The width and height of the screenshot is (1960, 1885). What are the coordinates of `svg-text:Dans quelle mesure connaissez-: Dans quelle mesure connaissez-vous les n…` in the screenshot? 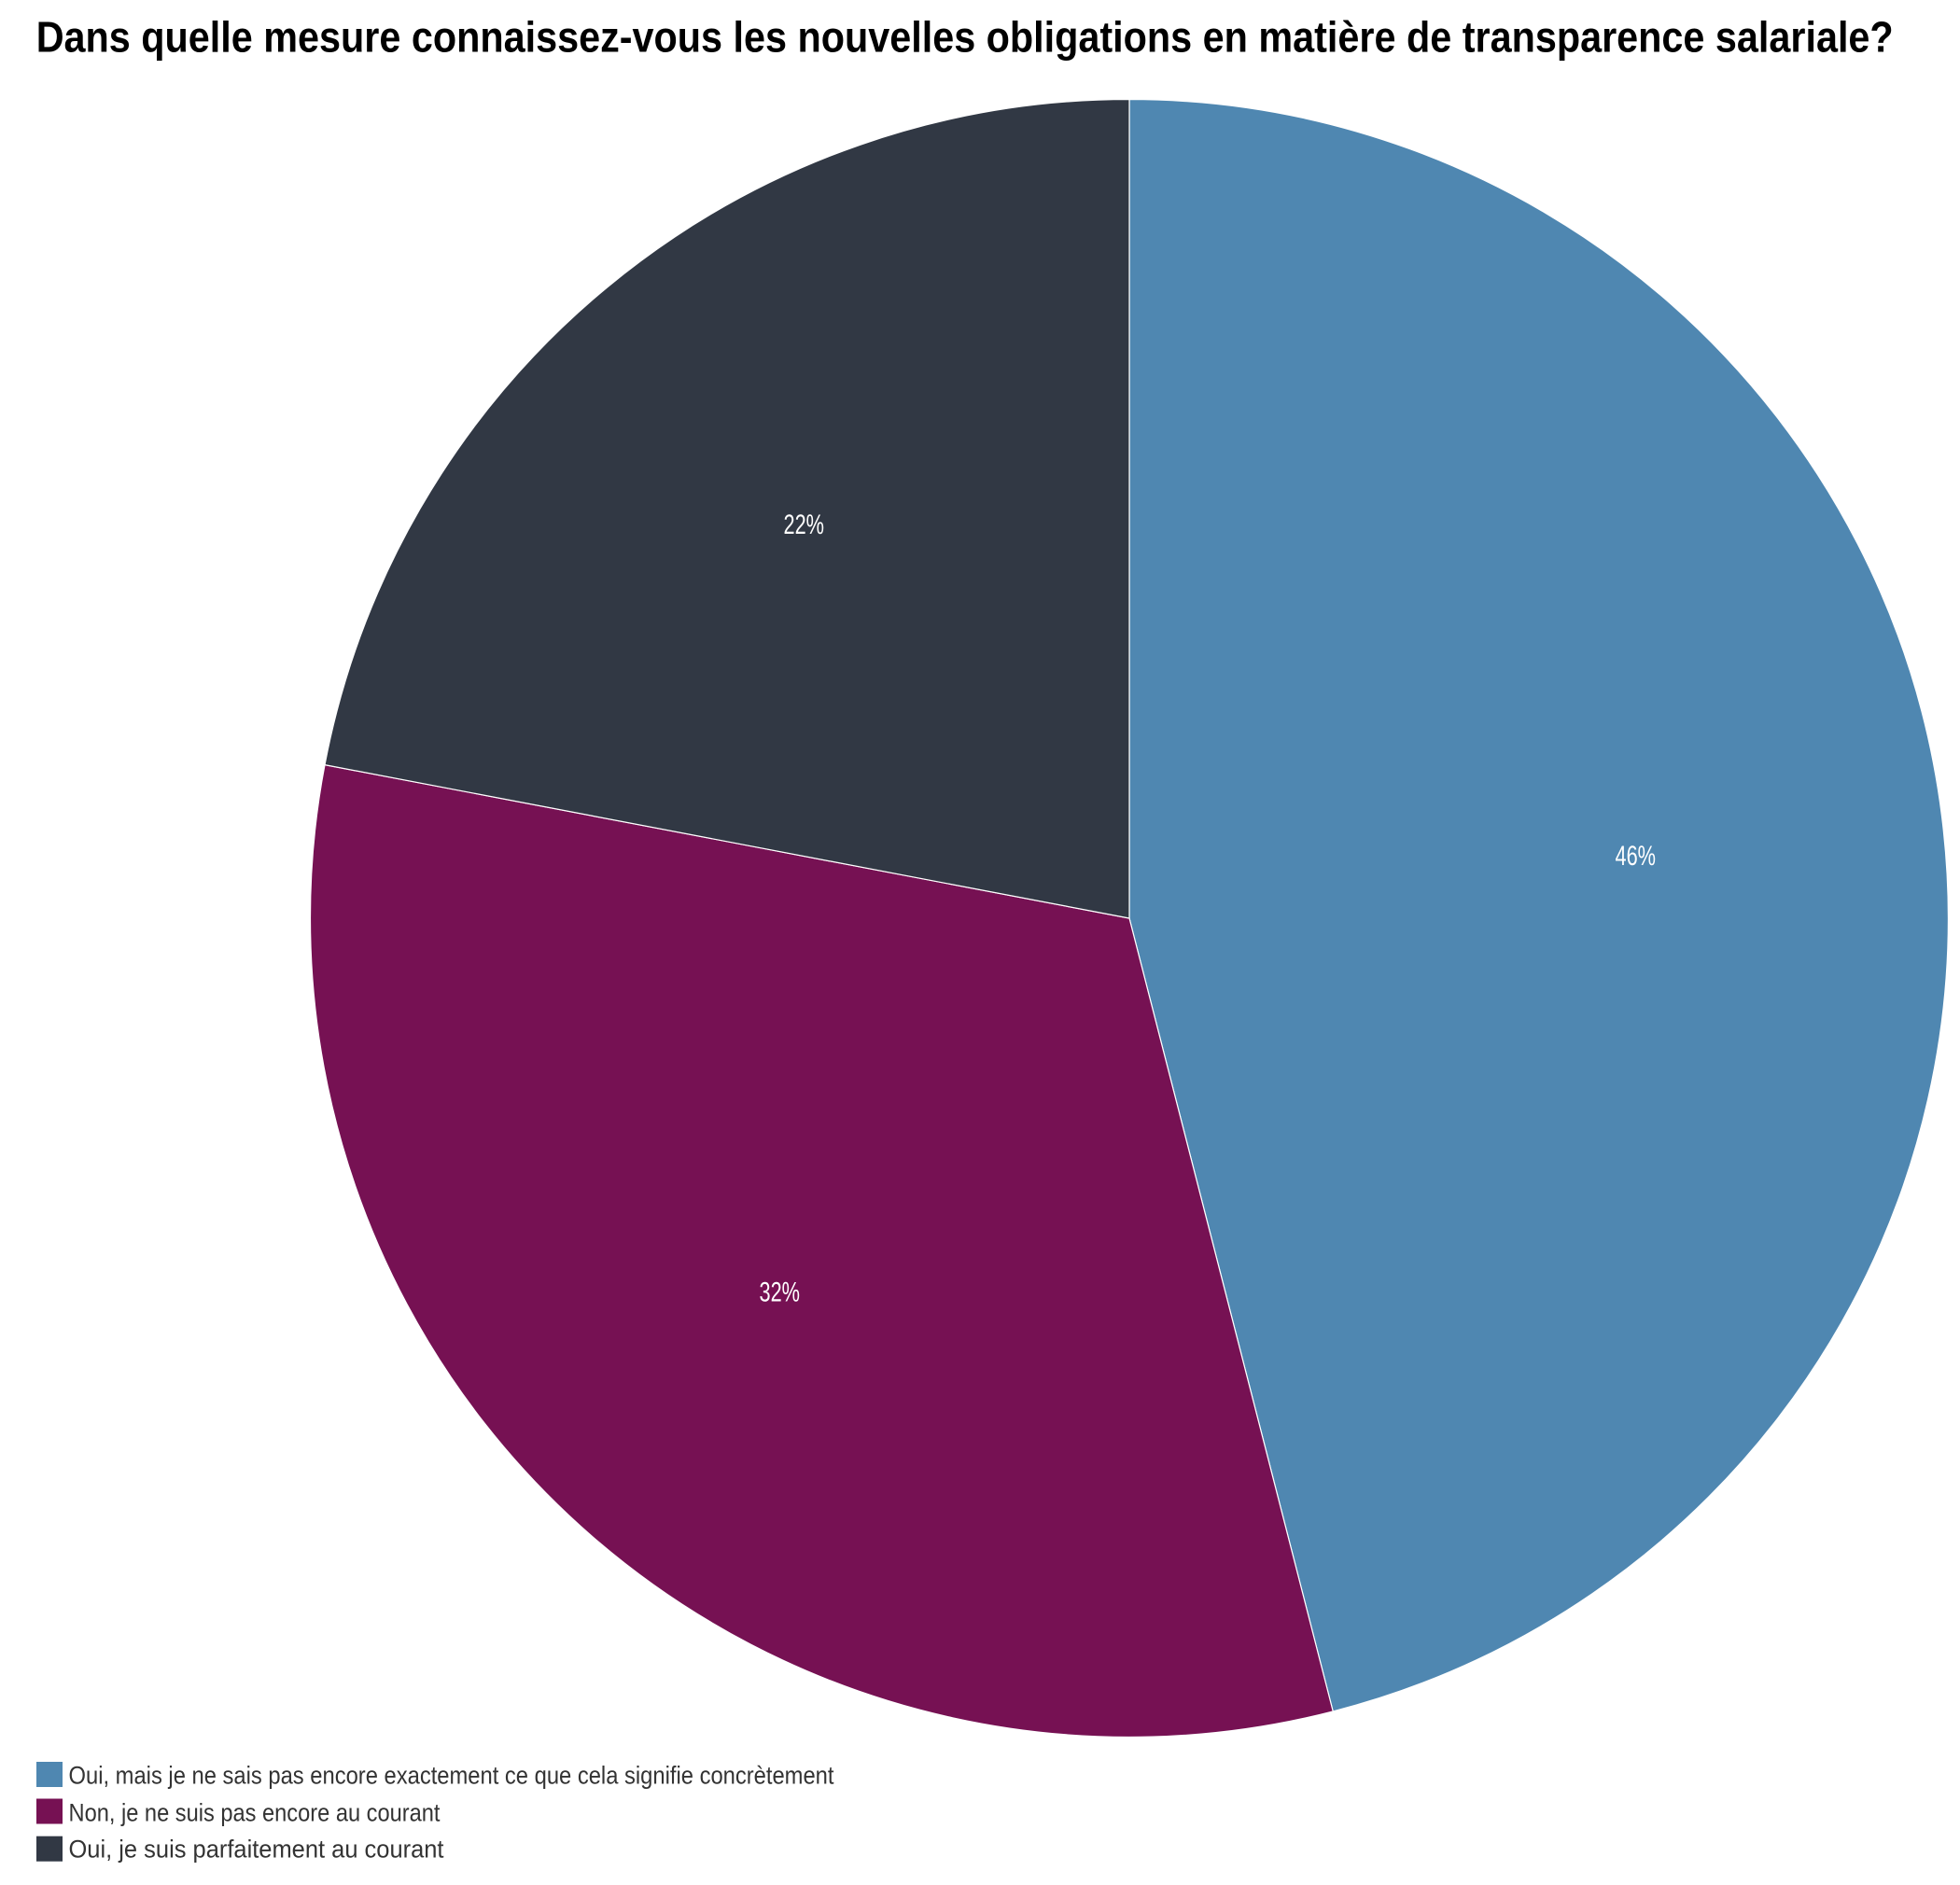 It's located at (965, 37).